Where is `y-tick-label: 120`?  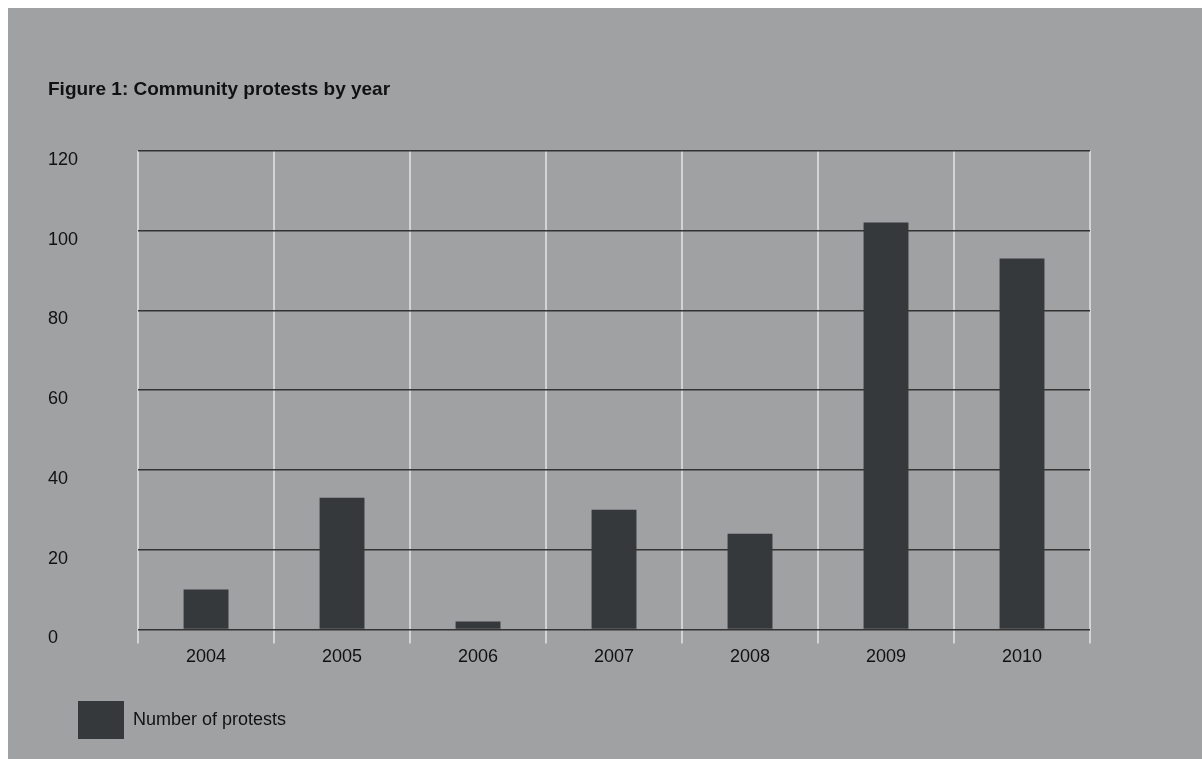 y-tick-label: 120 is located at coordinates (63, 158).